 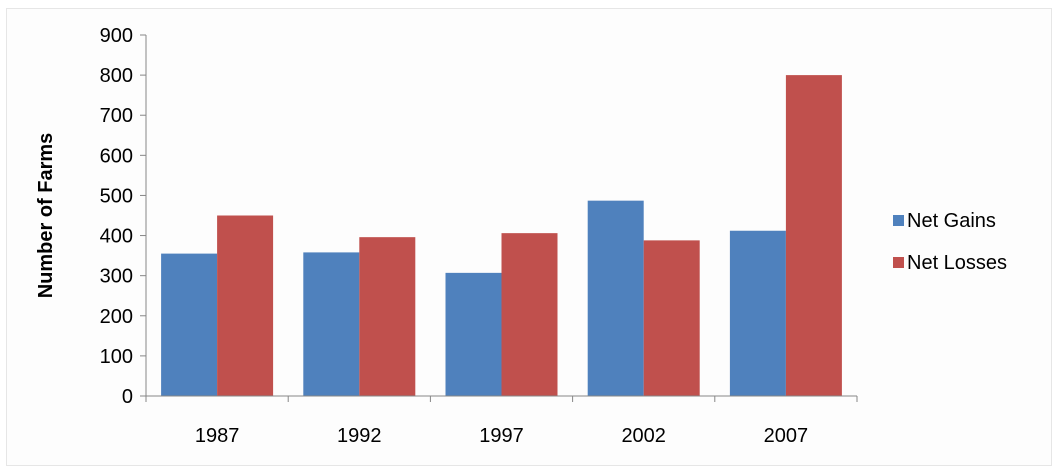 What do you see at coordinates (951, 221) in the screenshot?
I see `legend-label: Net Gains` at bounding box center [951, 221].